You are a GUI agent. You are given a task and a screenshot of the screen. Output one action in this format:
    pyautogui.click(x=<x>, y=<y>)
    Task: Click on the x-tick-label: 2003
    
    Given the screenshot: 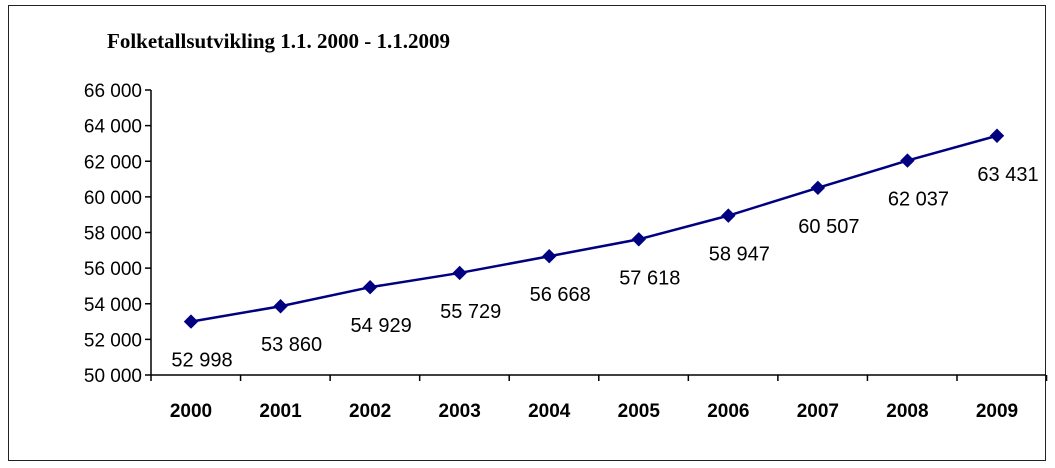 What is the action you would take?
    pyautogui.click(x=460, y=411)
    